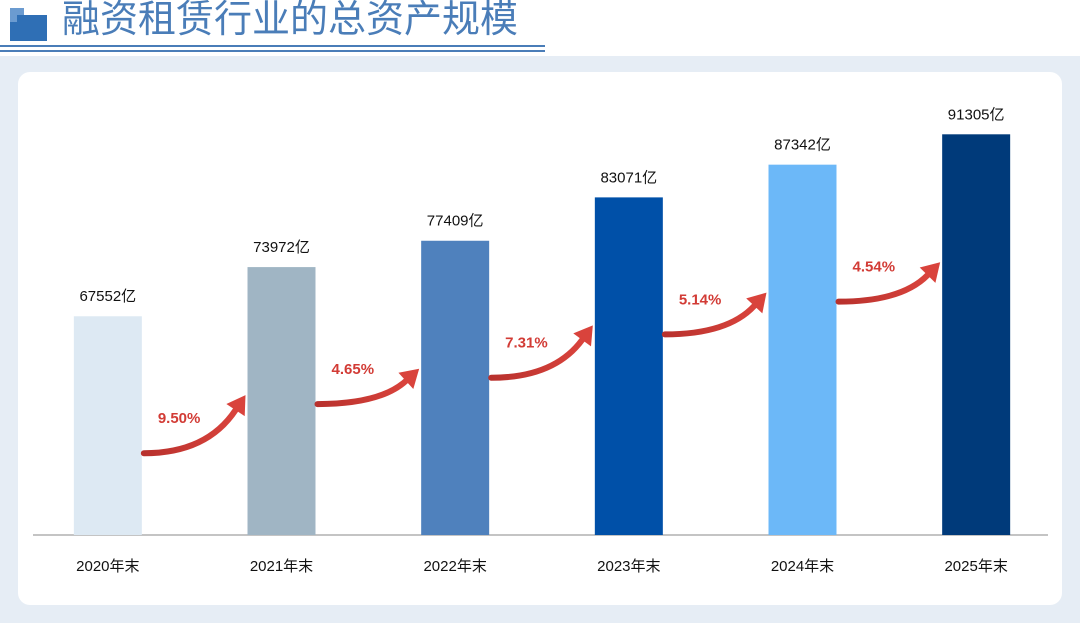 Image resolution: width=1080 pixels, height=623 pixels. What do you see at coordinates (628, 177) in the screenshot?
I see `value-label: 83071亿` at bounding box center [628, 177].